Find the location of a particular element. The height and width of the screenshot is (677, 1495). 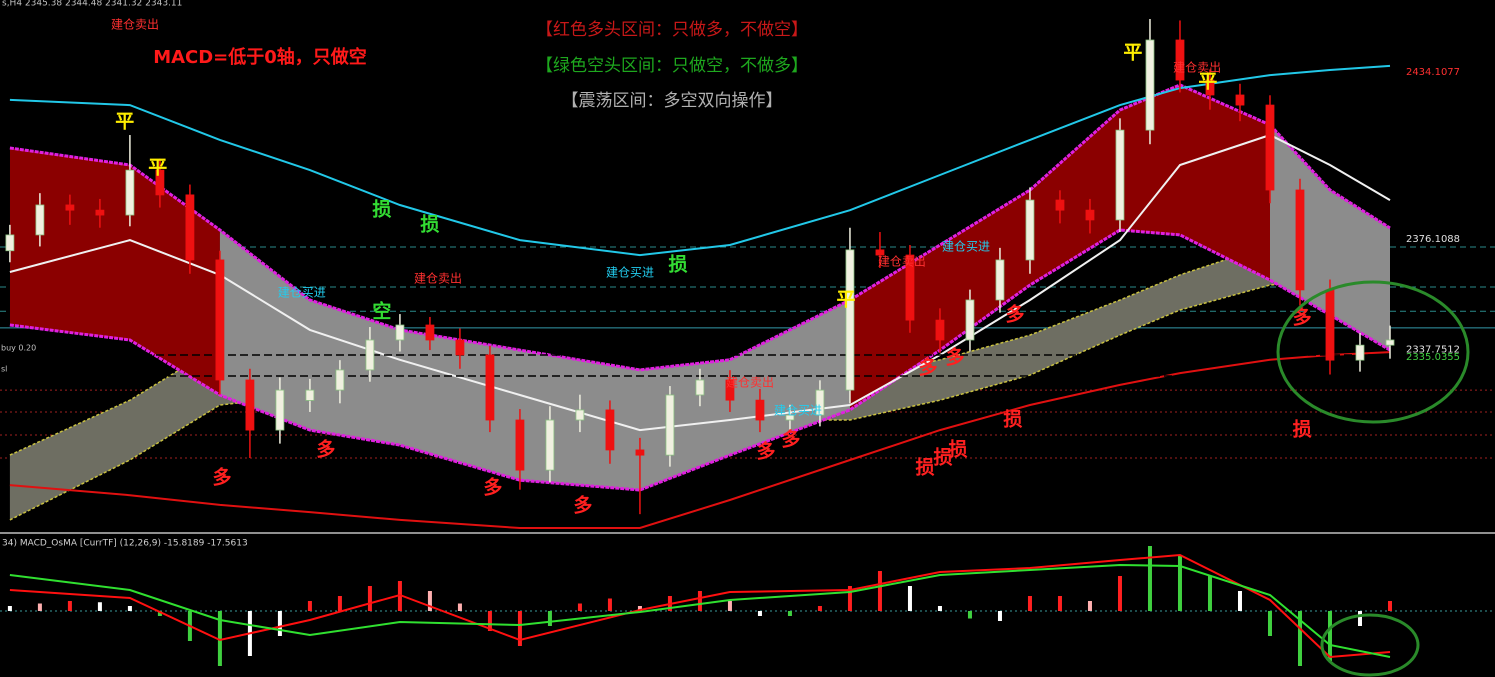

price-tag: 2376.1088 is located at coordinates (1433, 239).